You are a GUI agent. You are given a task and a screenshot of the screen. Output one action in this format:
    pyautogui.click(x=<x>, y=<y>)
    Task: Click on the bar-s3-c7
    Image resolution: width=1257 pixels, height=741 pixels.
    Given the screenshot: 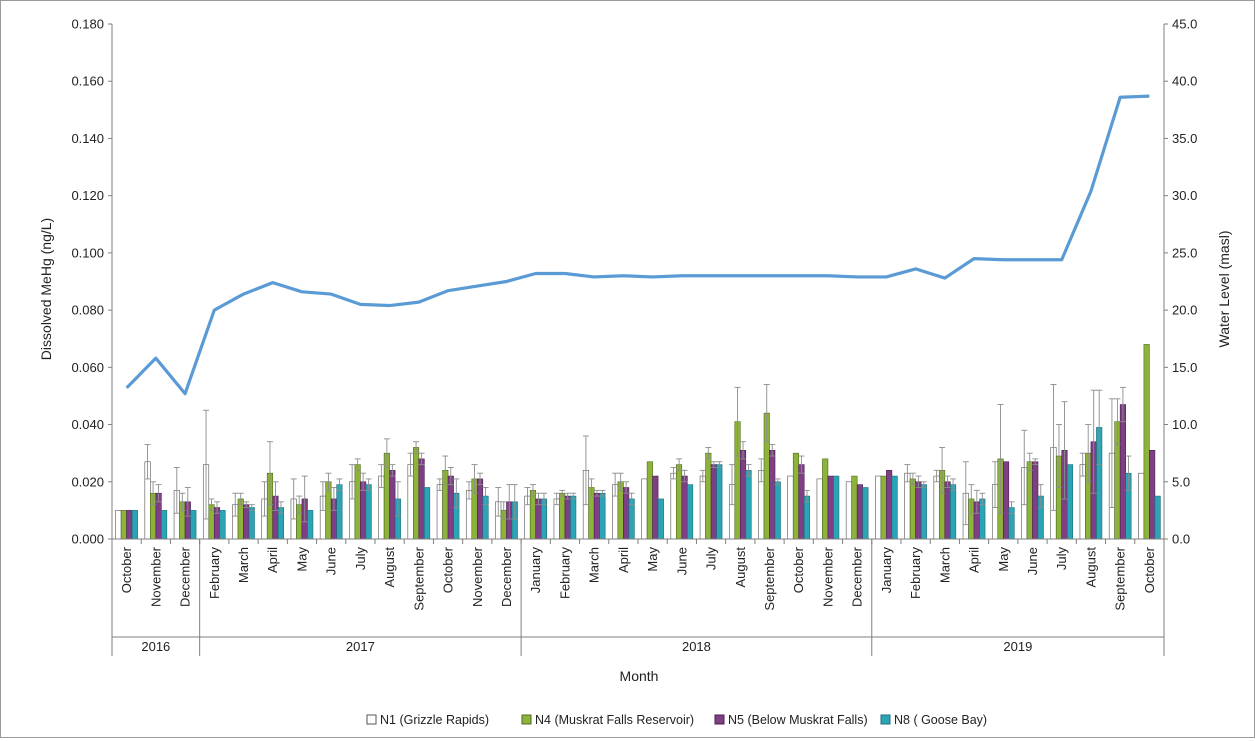 What is the action you would take?
    pyautogui.click(x=339, y=512)
    